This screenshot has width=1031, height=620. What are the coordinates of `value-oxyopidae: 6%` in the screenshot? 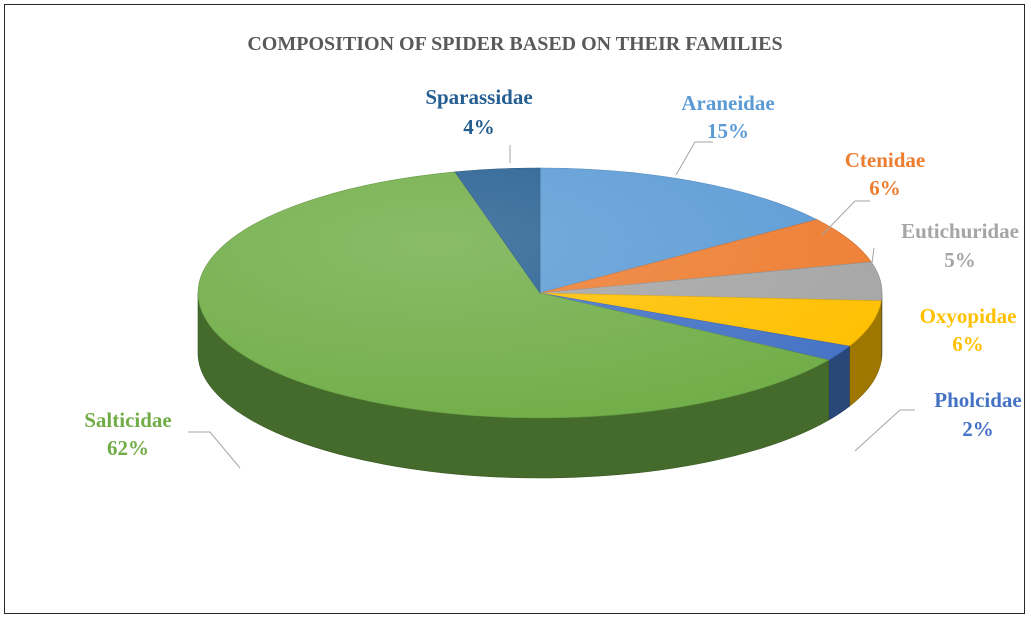 It's located at (968, 344).